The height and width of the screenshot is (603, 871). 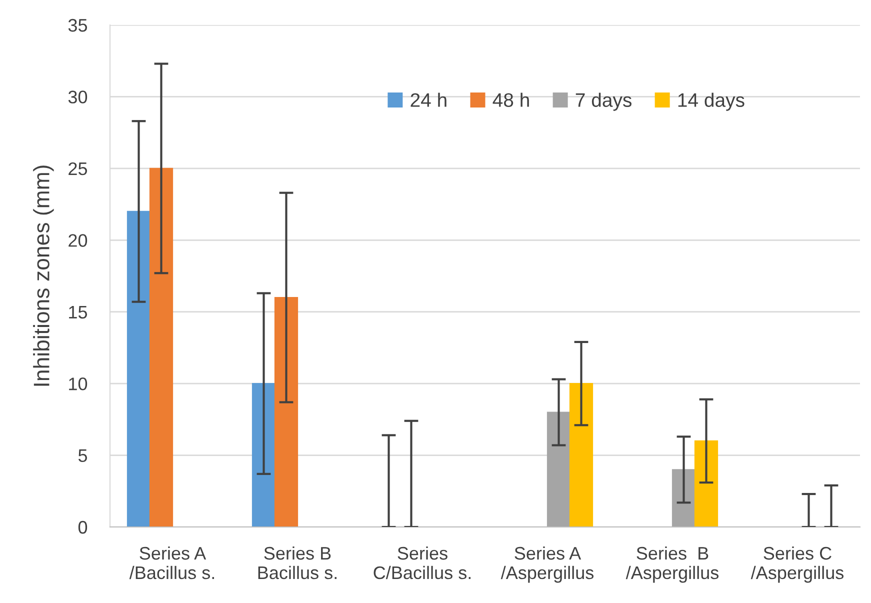 I want to click on x-tick-label: Series B Bacillus s., so click(x=297, y=563).